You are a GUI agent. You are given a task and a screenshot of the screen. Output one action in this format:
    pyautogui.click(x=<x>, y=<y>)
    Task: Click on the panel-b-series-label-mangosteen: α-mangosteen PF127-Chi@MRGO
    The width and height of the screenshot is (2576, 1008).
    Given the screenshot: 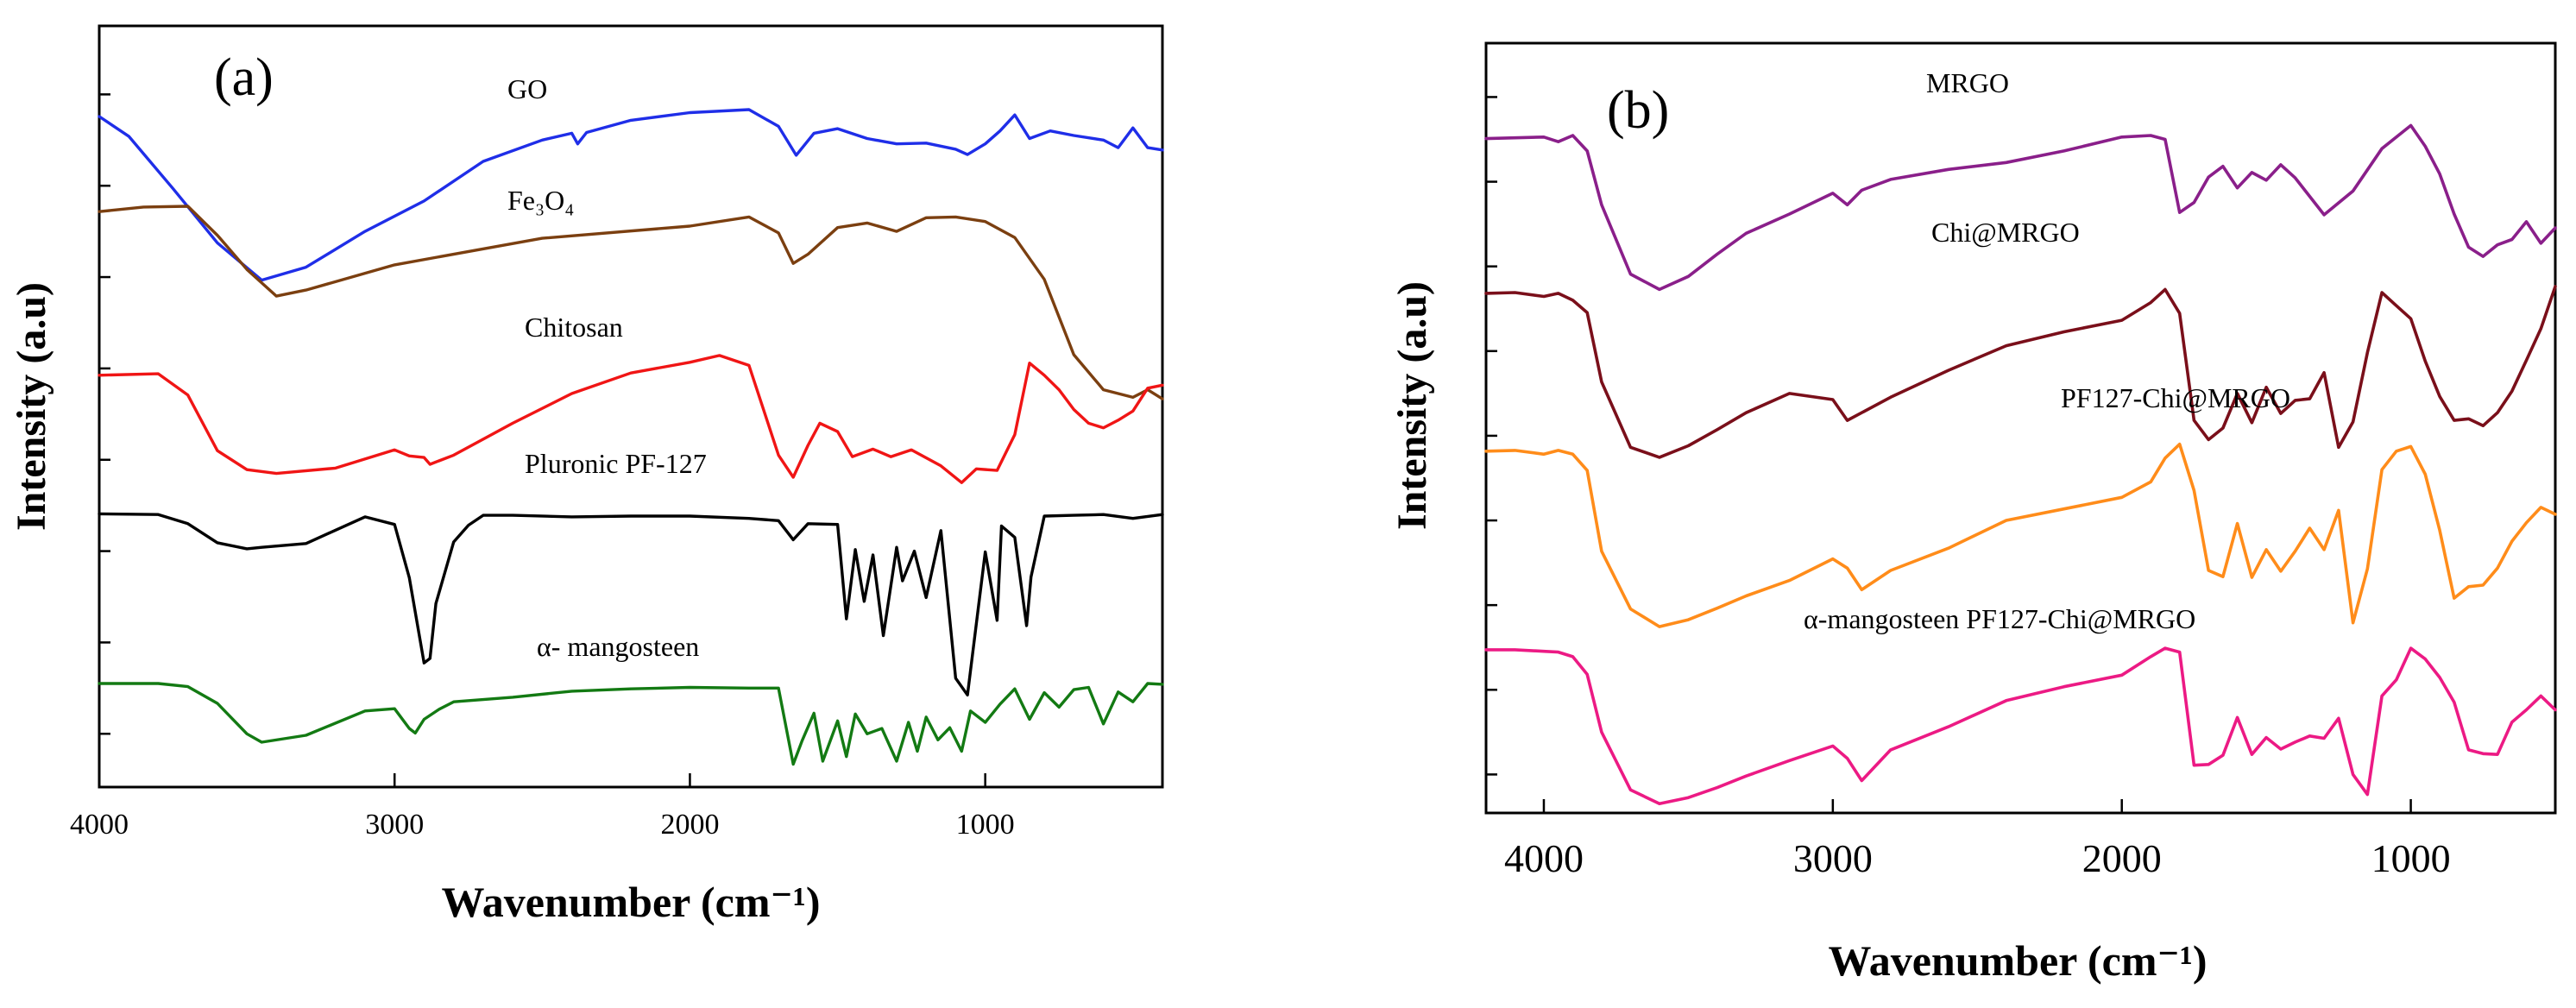 What is the action you would take?
    pyautogui.click(x=2000, y=619)
    